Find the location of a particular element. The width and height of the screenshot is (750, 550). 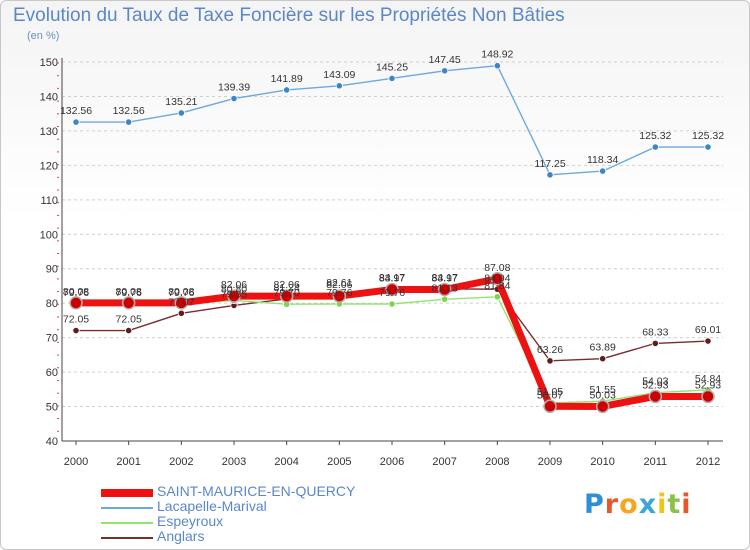

data-label: 80.80 is located at coordinates (234, 289).